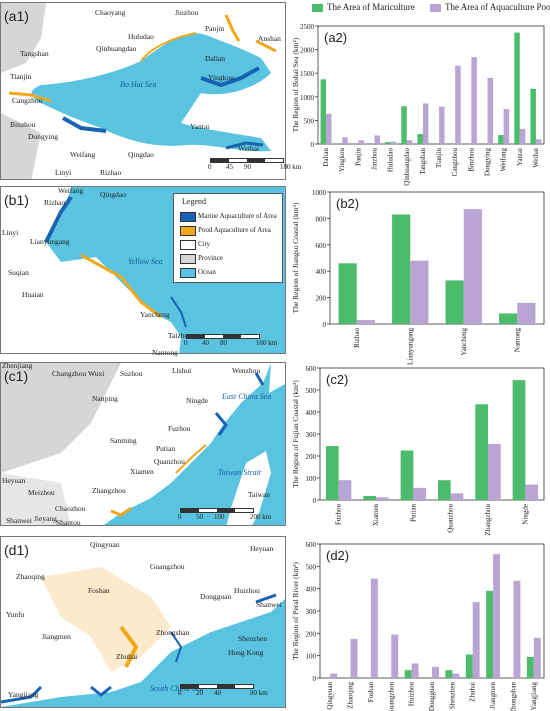 This screenshot has width=550, height=711. What do you see at coordinates (488, 520) in the screenshot?
I see `x-tick-label: Zhangzhou` at bounding box center [488, 520].